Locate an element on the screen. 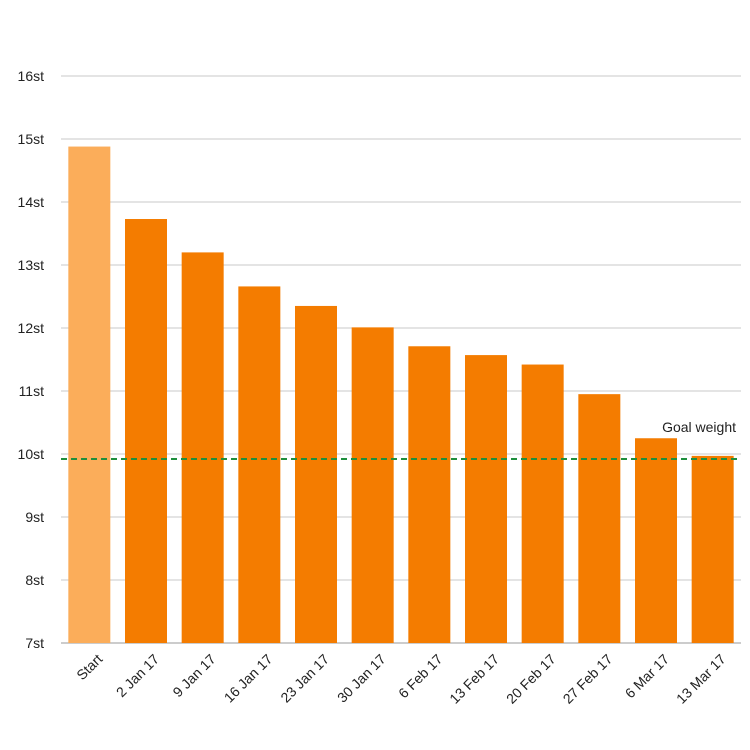 This screenshot has height=750, width=750. x-category-label: Start is located at coordinates (89, 667).